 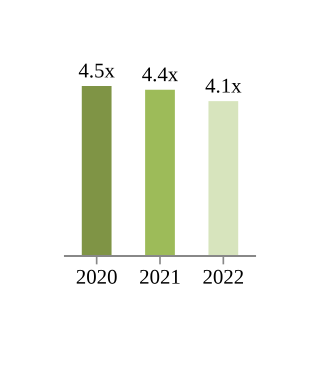 I want to click on data-label: 4.5x, so click(x=96, y=71).